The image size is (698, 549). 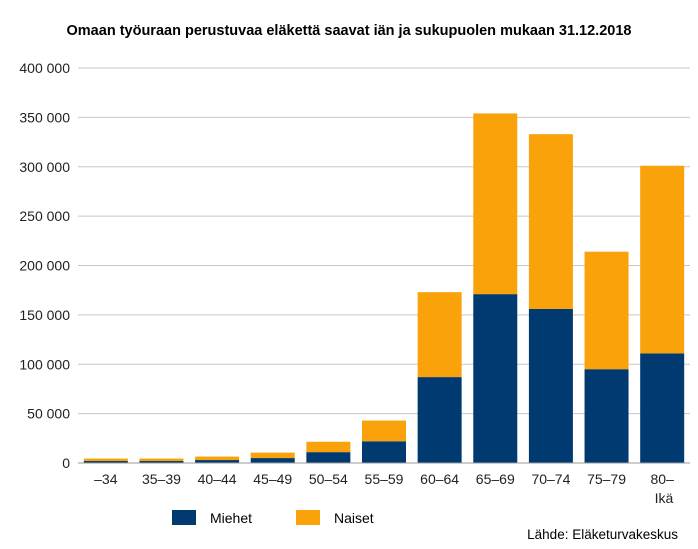 I want to click on y-tick-label: 100 000, so click(x=44, y=364).